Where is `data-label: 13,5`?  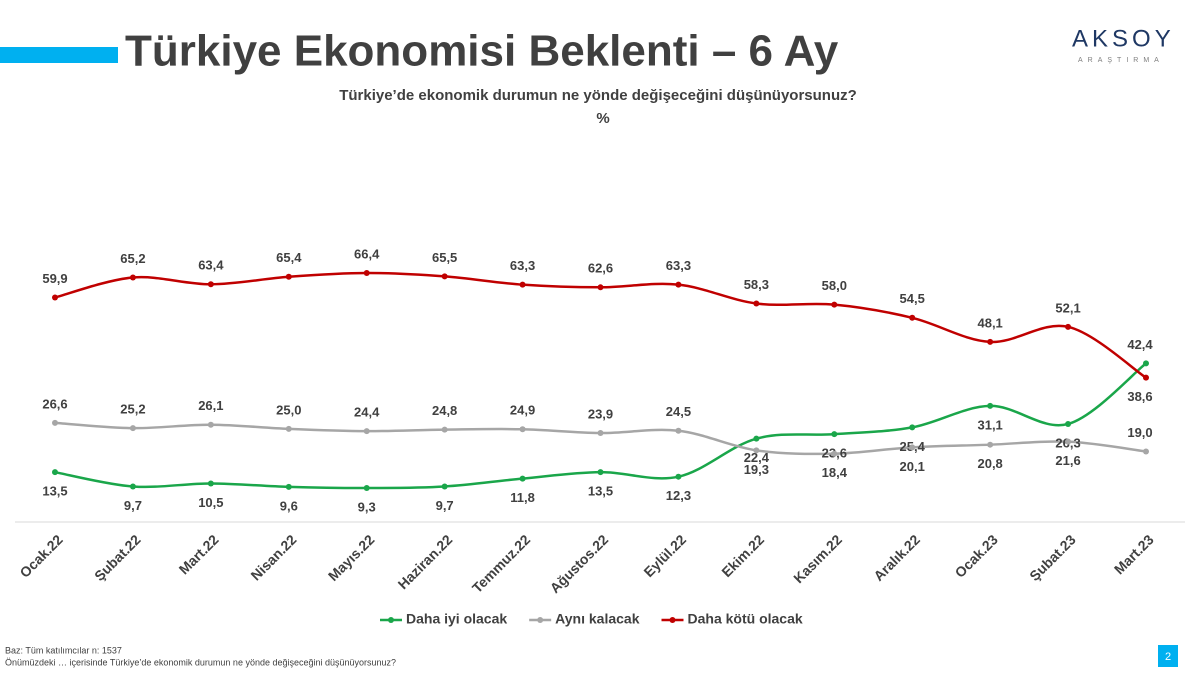
data-label: 13,5 is located at coordinates (54, 491).